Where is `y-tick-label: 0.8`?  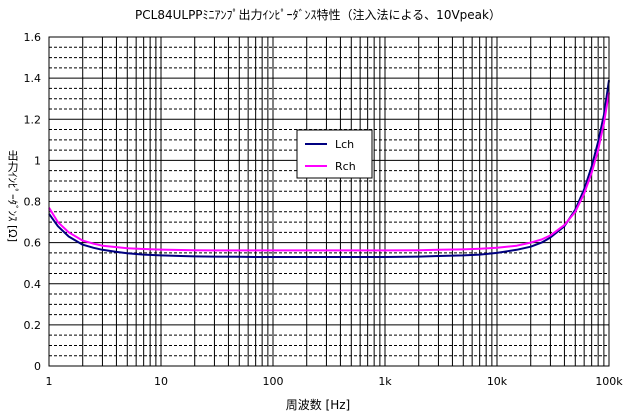 y-tick-label: 0.8 is located at coordinates (33, 202).